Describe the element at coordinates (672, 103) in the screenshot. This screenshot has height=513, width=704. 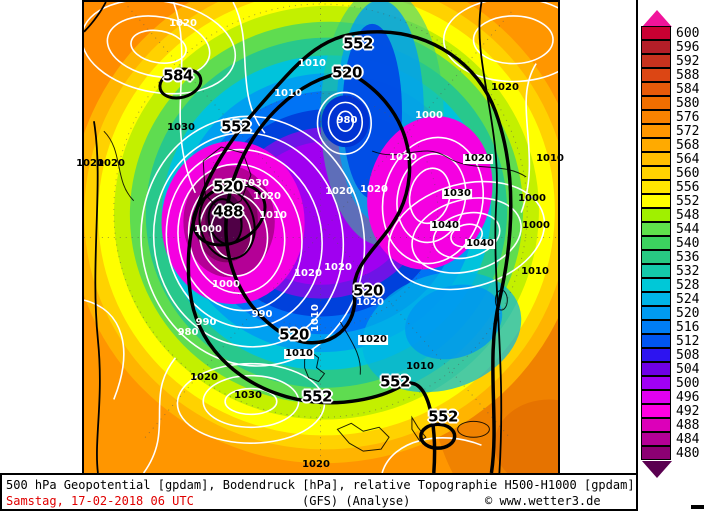
I see `legend-entry: 580` at that location.